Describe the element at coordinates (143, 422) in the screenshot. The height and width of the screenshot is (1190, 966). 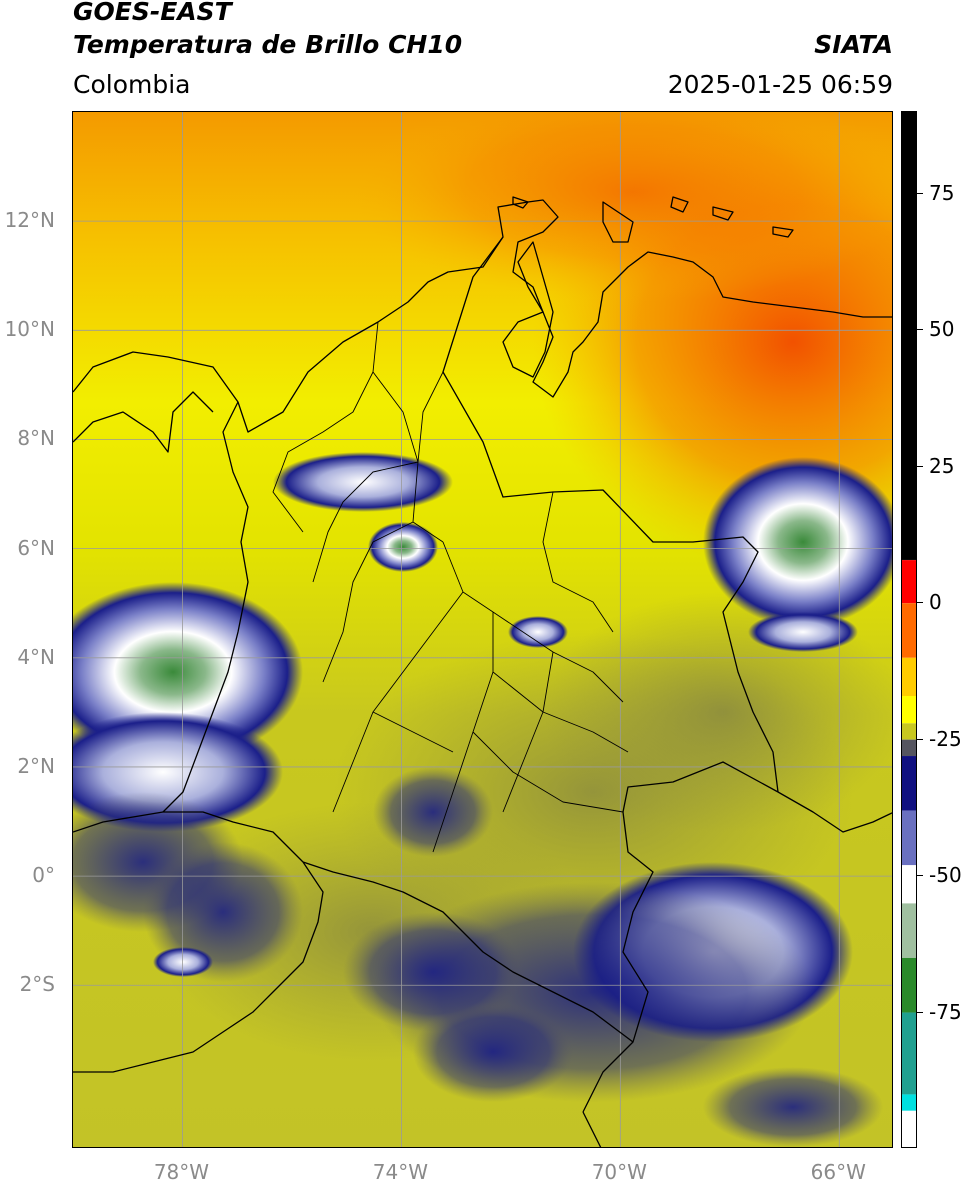
I see `central-america-coast` at that location.